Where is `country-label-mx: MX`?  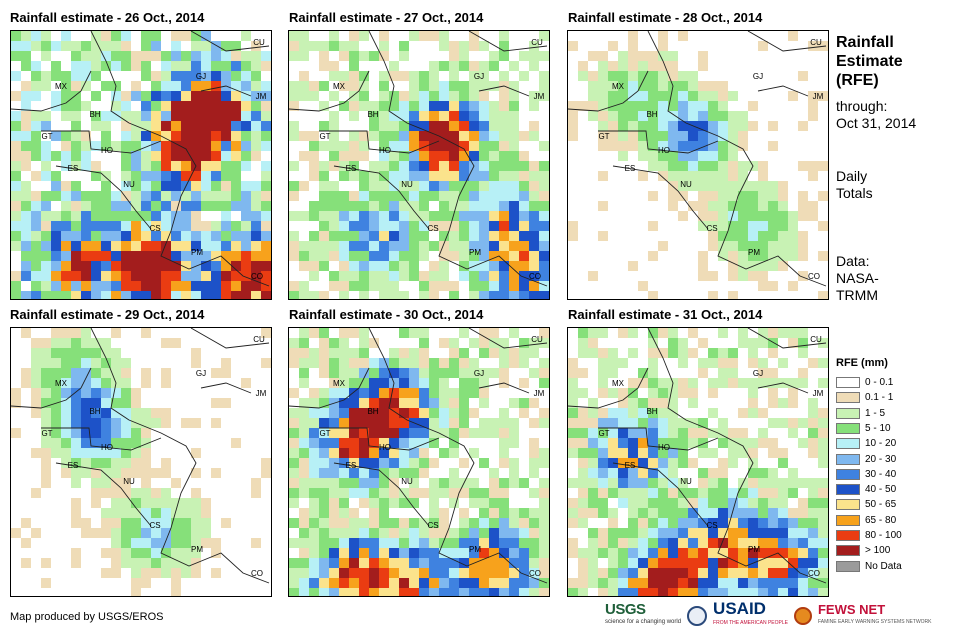 country-label-mx: MX is located at coordinates (61, 86).